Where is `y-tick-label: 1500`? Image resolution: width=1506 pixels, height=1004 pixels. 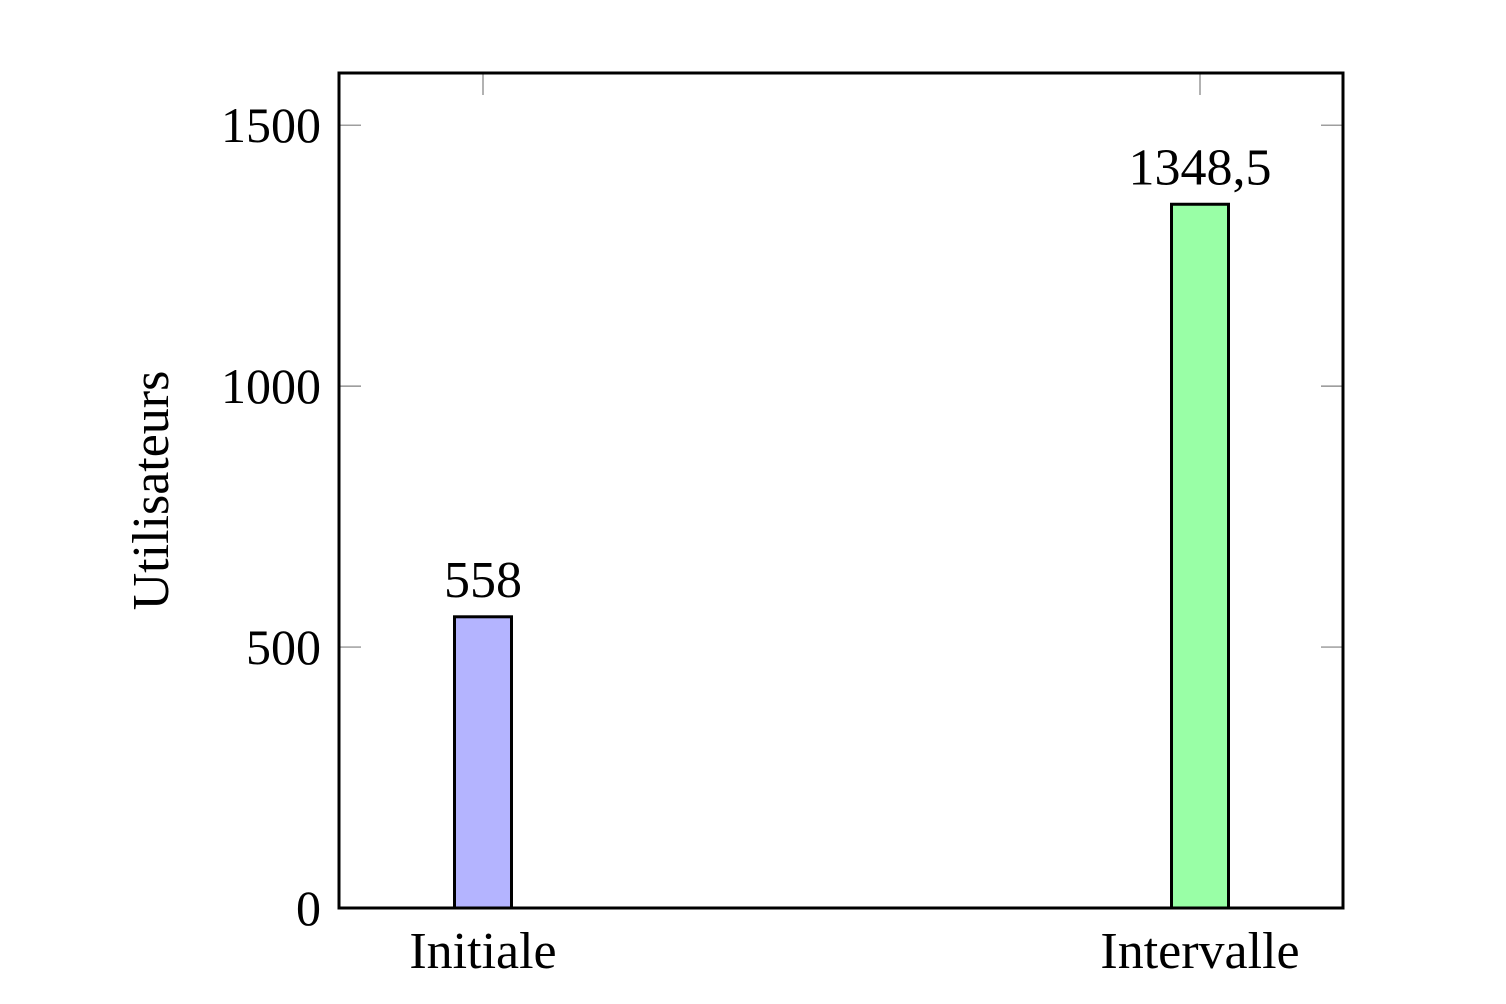 y-tick-label: 1500 is located at coordinates (271, 125).